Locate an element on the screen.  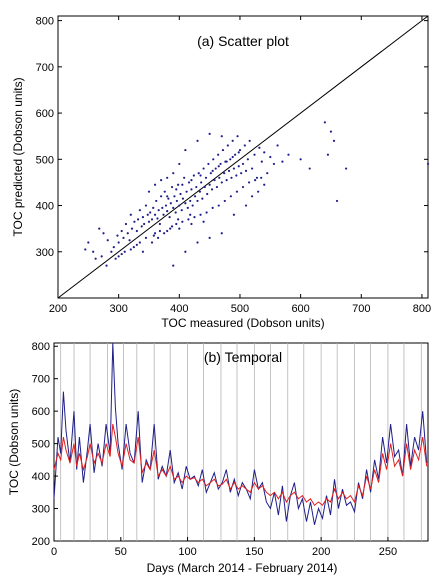
temporal-series-predicted-line is located at coordinates (240, 465).